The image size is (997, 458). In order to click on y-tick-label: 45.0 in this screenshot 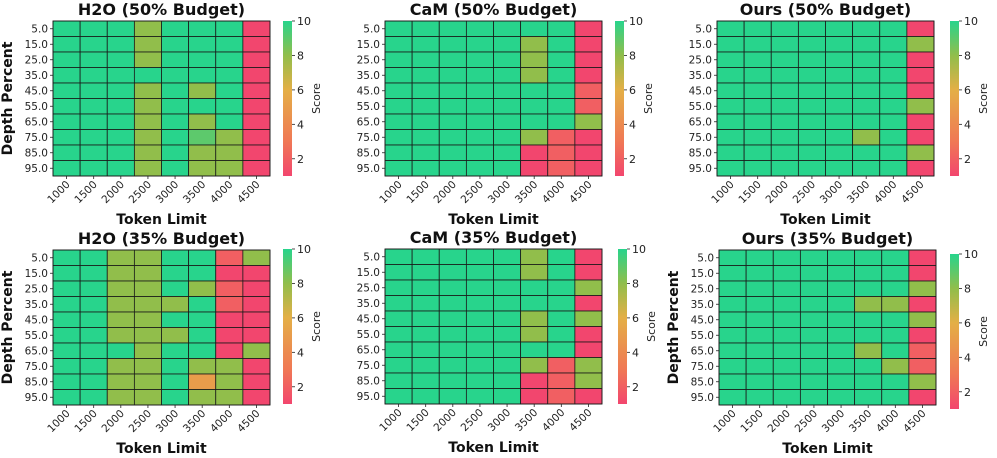, I will do `click(700, 91)`.